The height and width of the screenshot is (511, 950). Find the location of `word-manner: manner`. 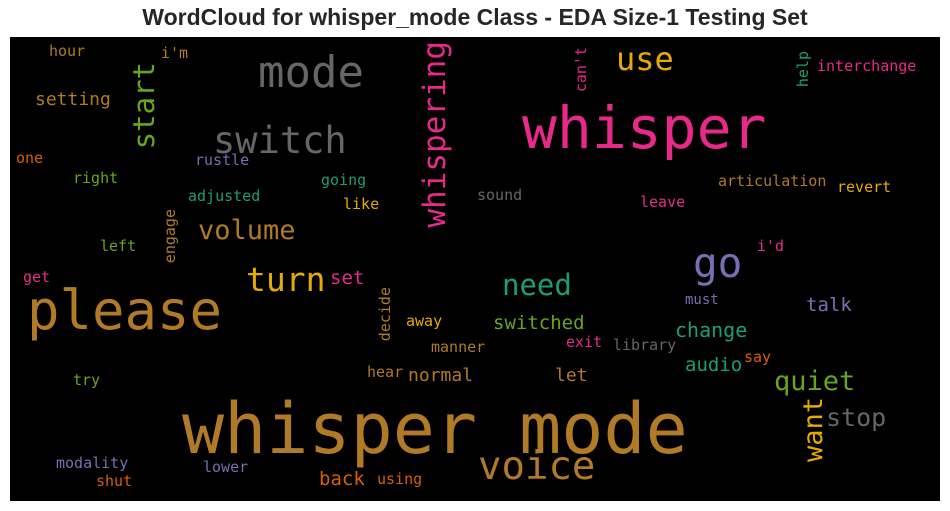

word-manner: manner is located at coordinates (458, 347).